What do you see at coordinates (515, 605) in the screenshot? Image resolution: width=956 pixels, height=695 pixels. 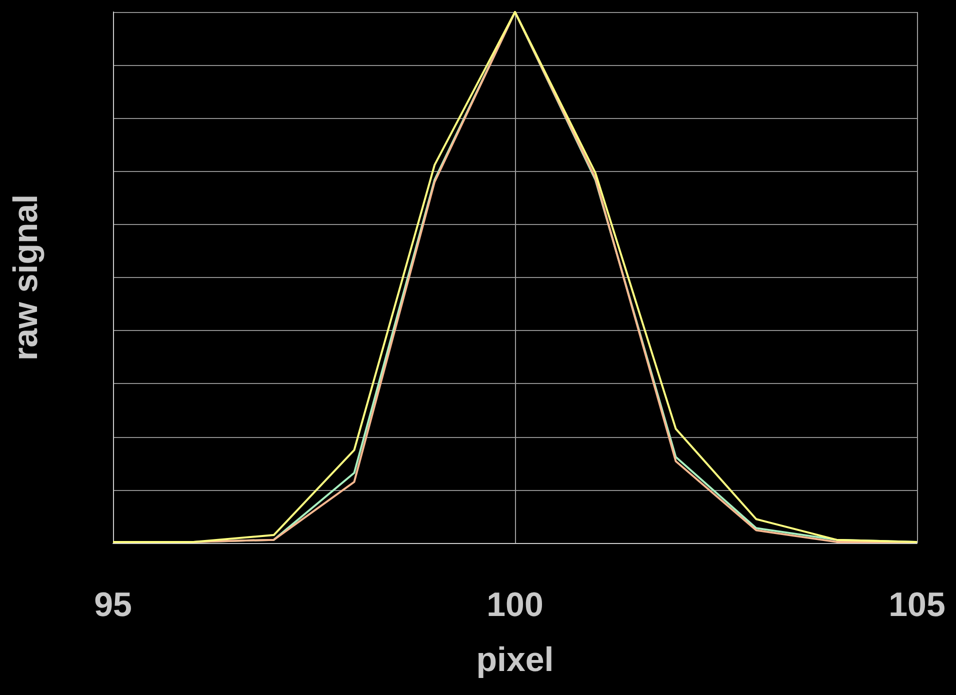 I see `x-tick-label: 100` at bounding box center [515, 605].